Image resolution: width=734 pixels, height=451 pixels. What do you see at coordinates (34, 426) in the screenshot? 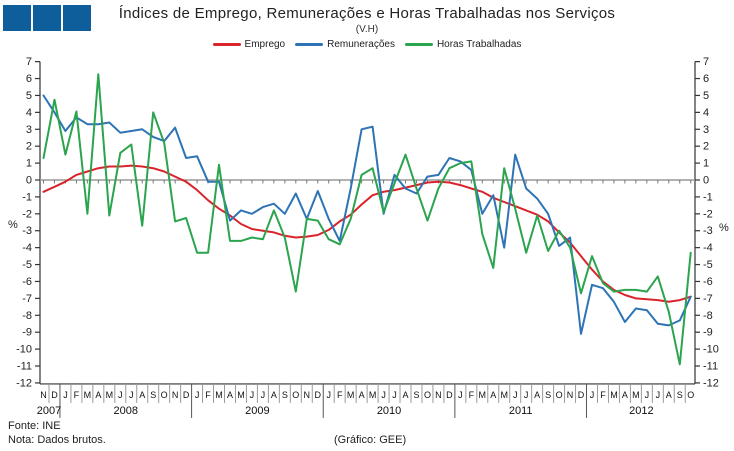
I see `source-note: Fonte: INE` at bounding box center [34, 426].